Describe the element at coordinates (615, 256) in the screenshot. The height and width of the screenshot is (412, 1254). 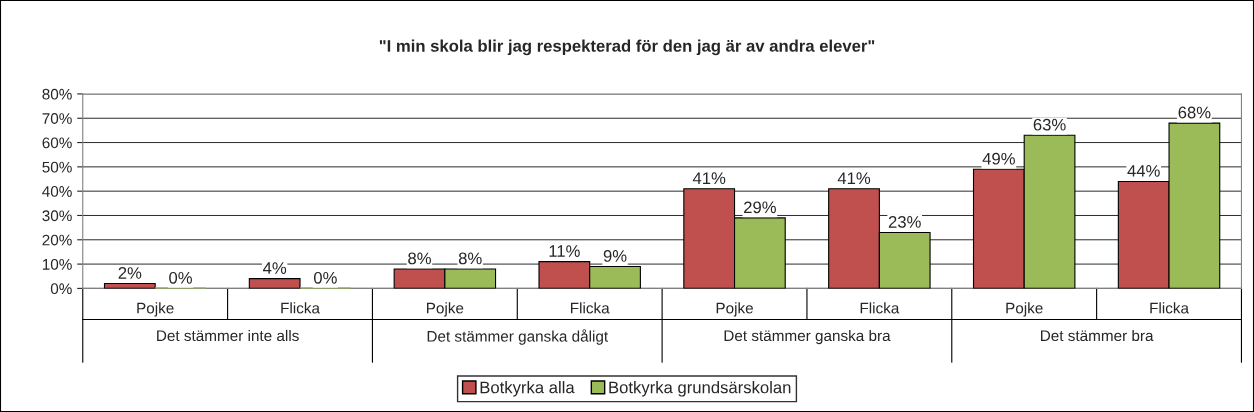
I see `data-label: 9%` at that location.